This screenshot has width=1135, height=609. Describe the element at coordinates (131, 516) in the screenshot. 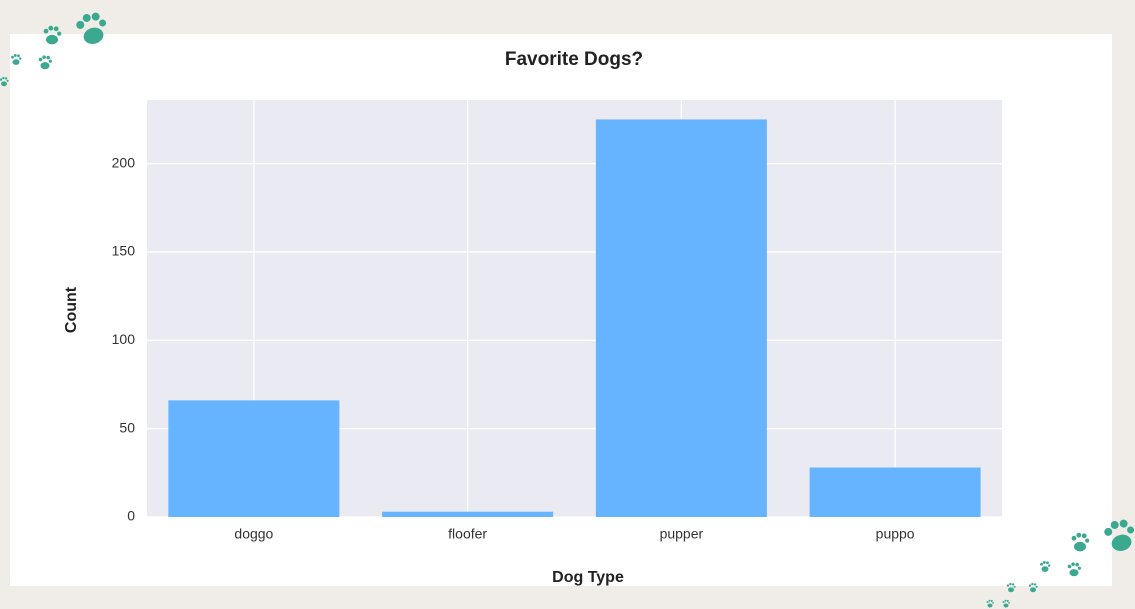

I see `y-tick-label: 0` at that location.